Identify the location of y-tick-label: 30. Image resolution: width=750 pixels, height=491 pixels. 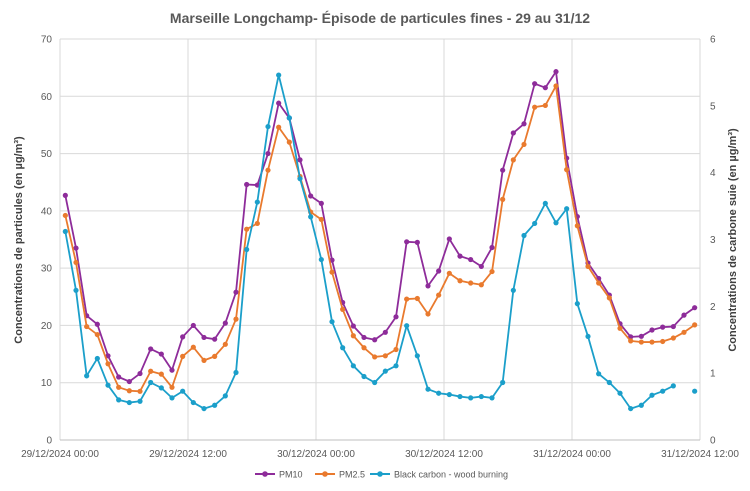
(47, 269).